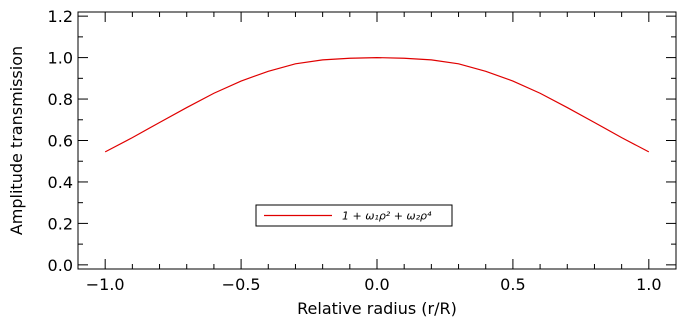 This screenshot has width=682, height=320. Describe the element at coordinates (105, 284) in the screenshot. I see `x-tick-label: −1.0` at that location.